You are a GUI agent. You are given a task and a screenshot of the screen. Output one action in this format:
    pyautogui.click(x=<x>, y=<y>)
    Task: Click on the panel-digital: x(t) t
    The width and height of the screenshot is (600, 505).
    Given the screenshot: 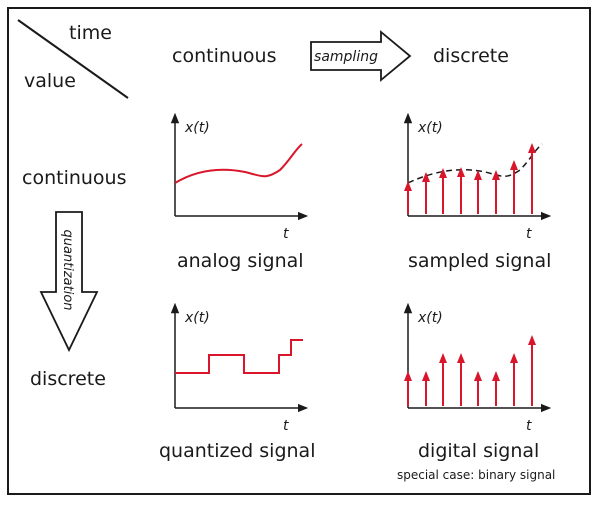 What is the action you would take?
    pyautogui.click(x=477, y=368)
    